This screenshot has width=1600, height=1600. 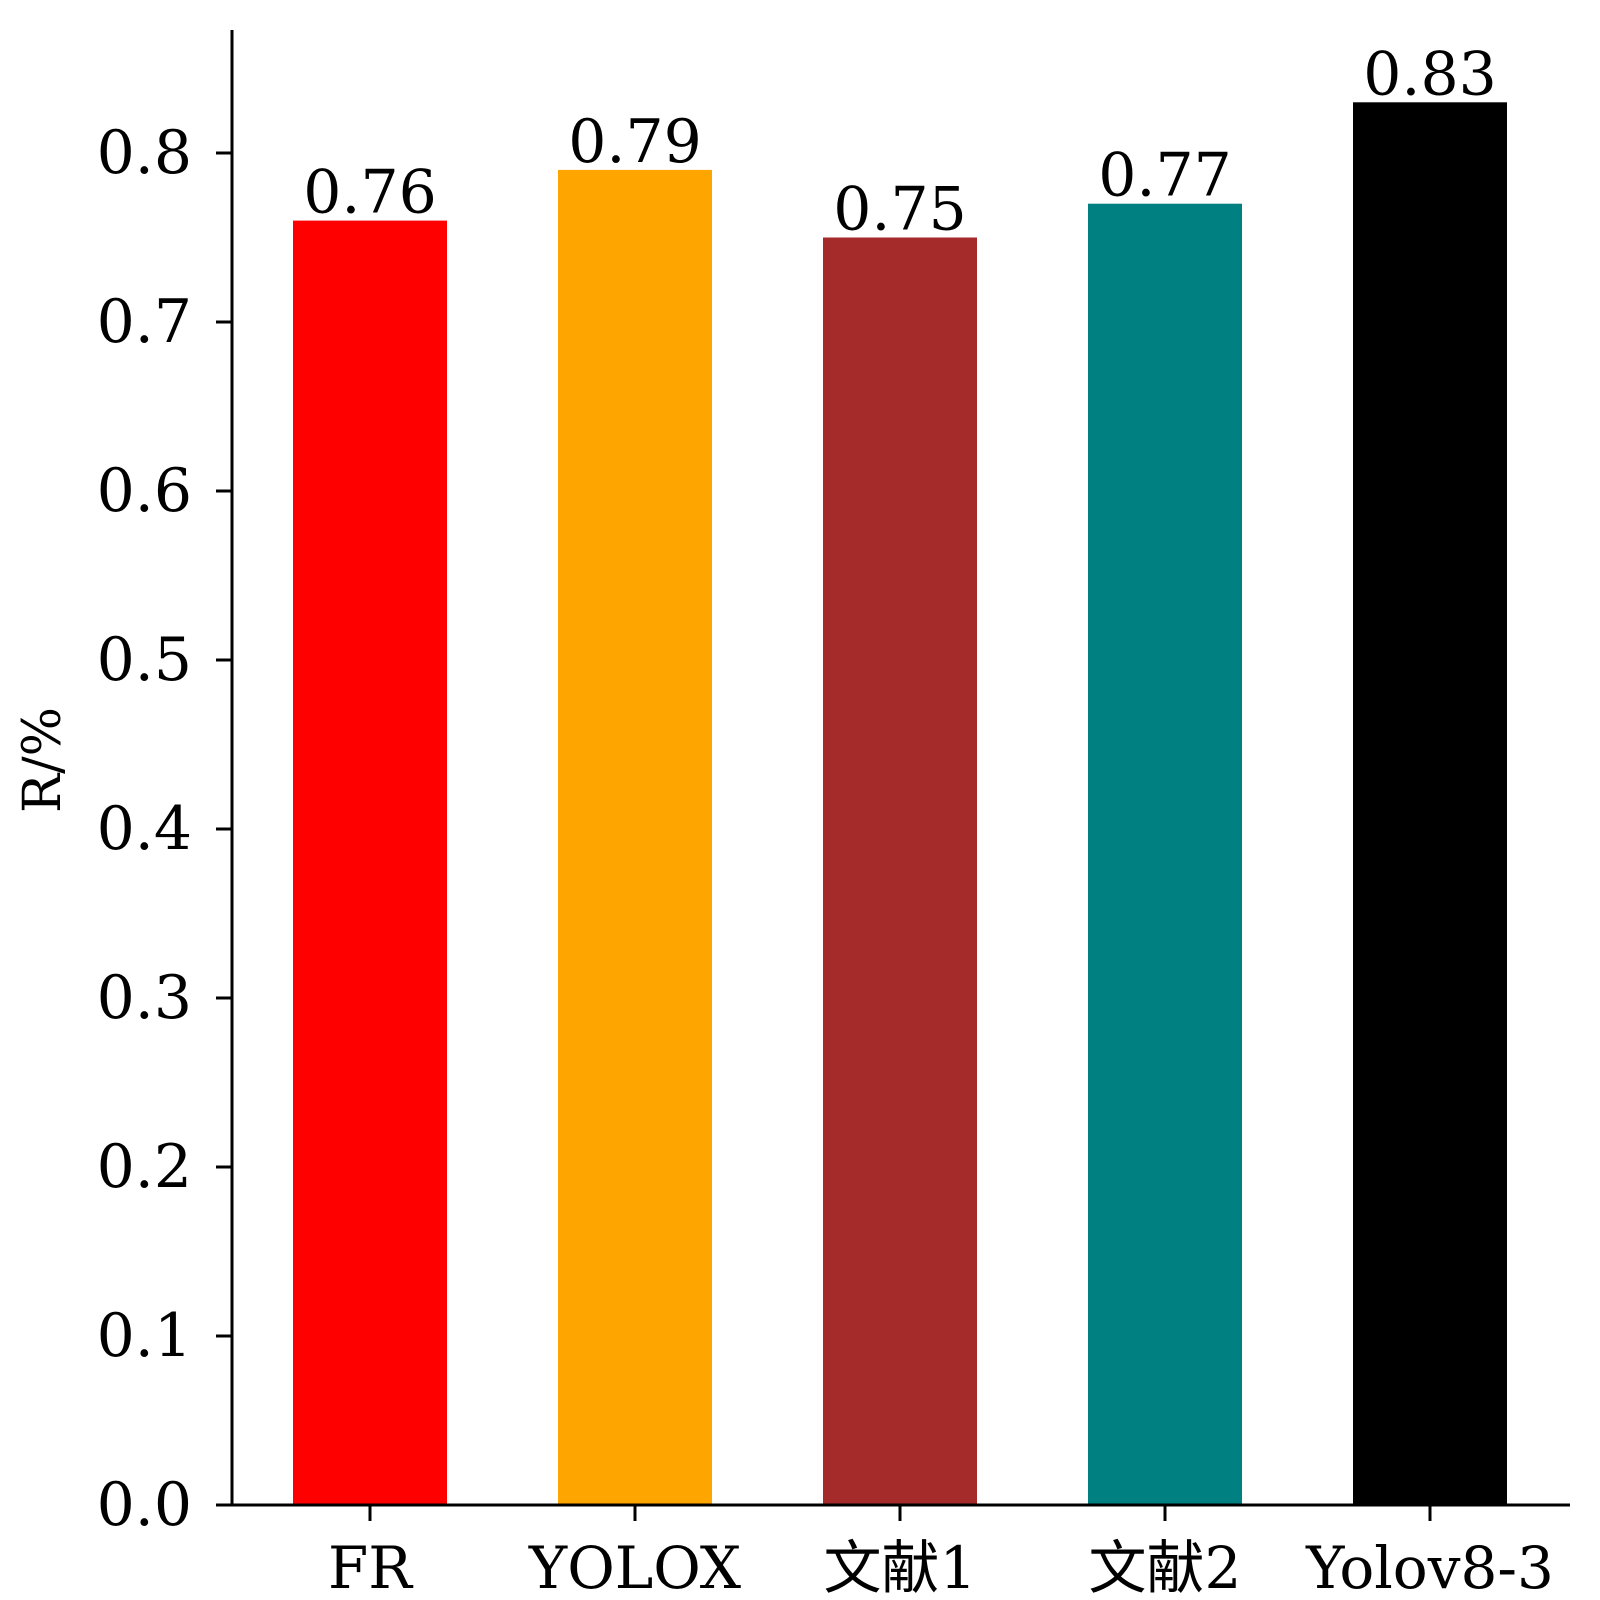 What do you see at coordinates (144, 1505) in the screenshot?
I see `y-tick-label: 0.0` at bounding box center [144, 1505].